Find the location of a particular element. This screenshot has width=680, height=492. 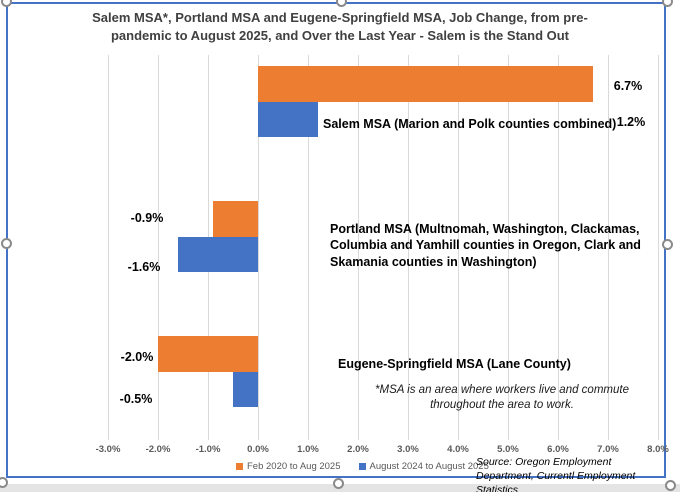

legend-item-2: August 2024 to August 2025 is located at coordinates (423, 466).